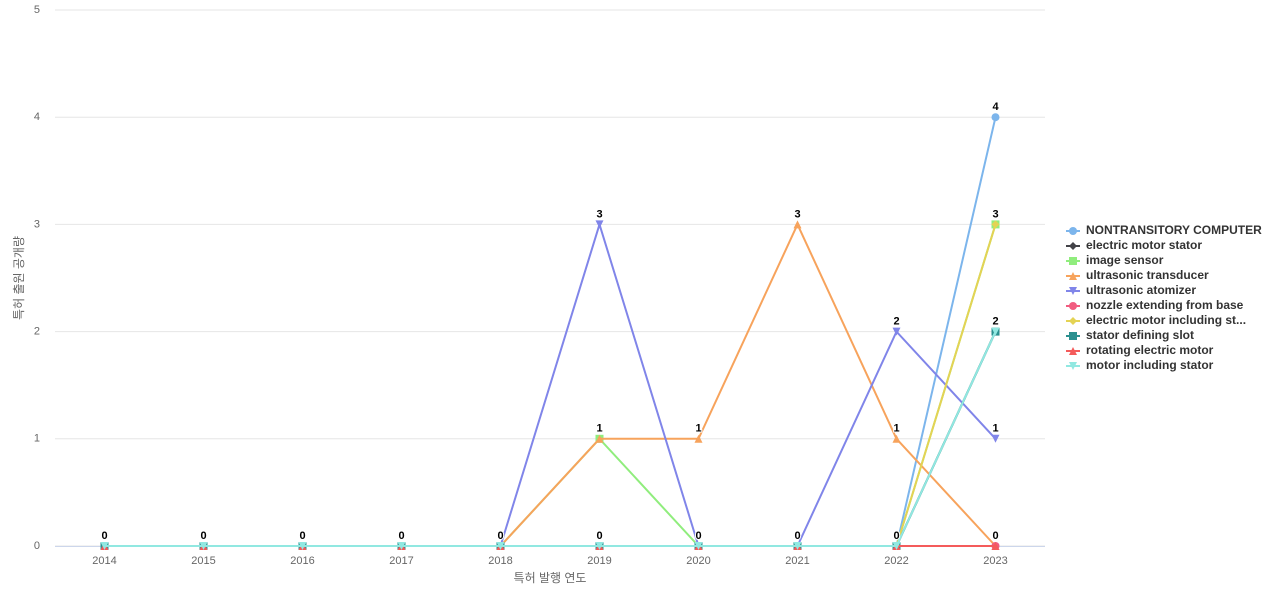  I want to click on x-tick-label: 2019, so click(599, 561).